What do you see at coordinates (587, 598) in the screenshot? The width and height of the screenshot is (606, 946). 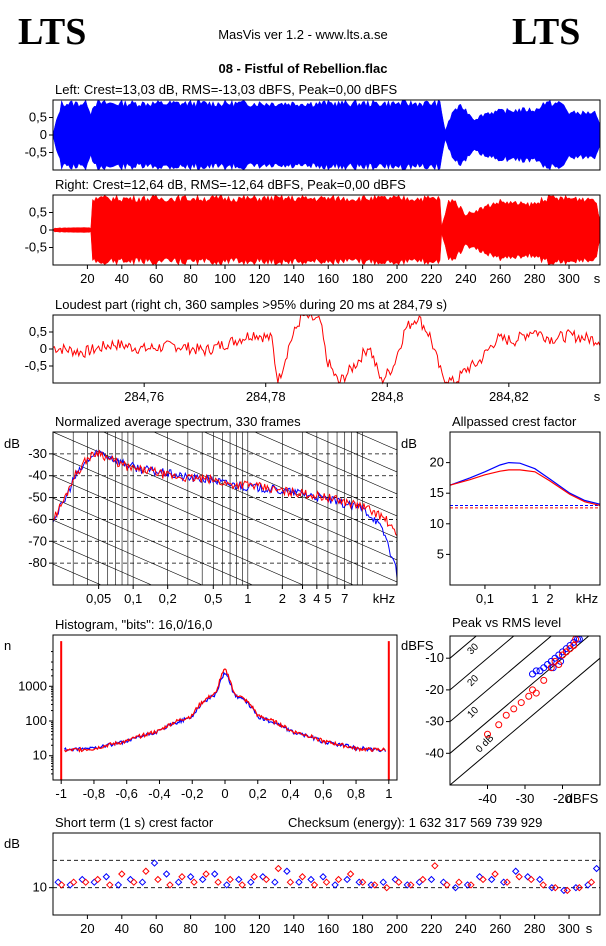 I see `x-unit-label: kHz` at bounding box center [587, 598].